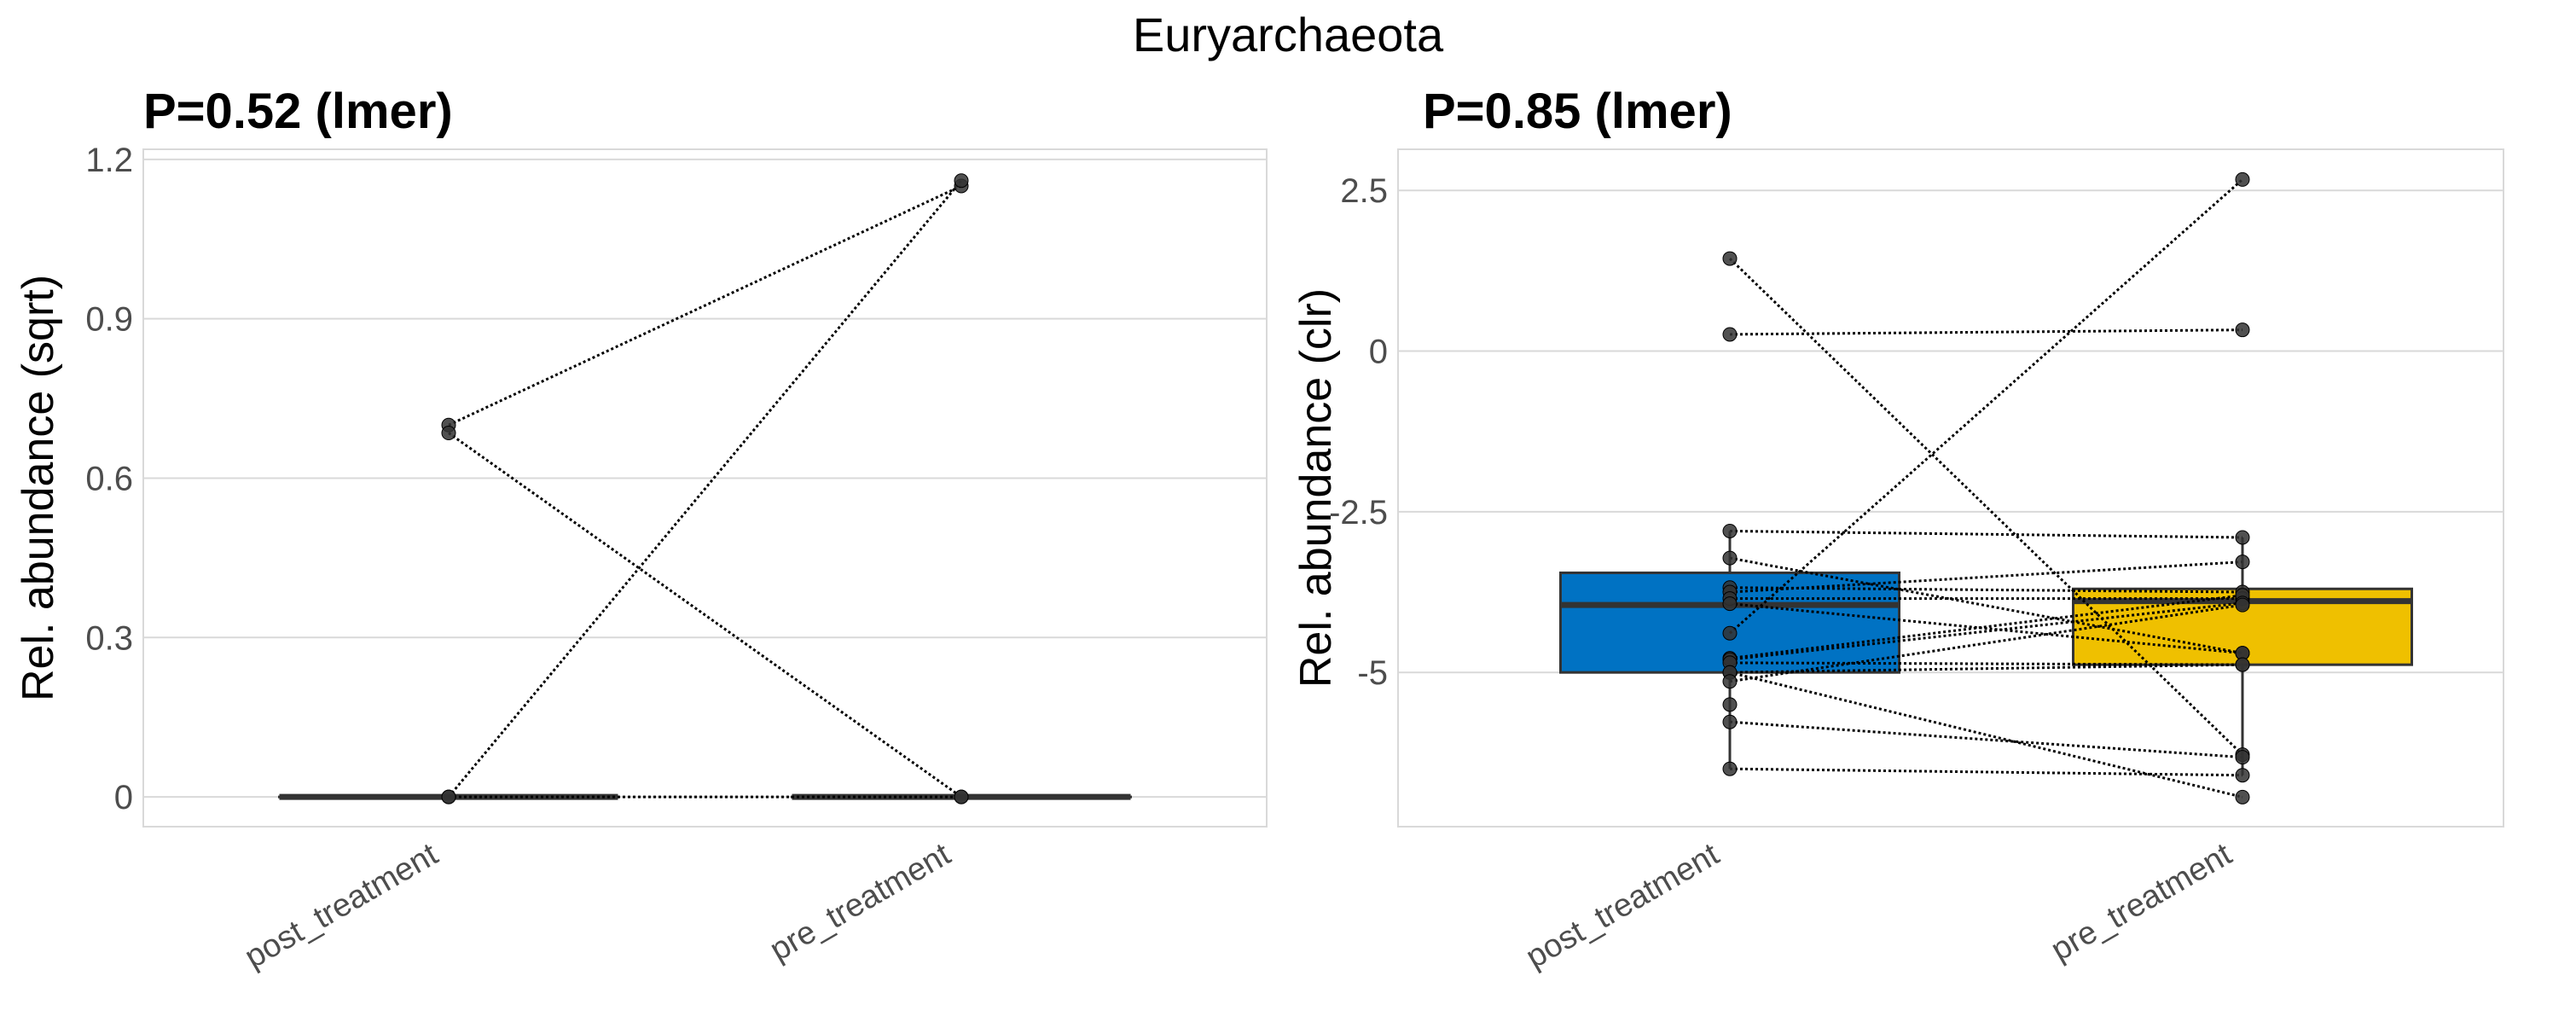 This screenshot has height=1028, width=2576. I want to click on y-axis-title: Rel. abundance (sqrt), so click(38, 488).